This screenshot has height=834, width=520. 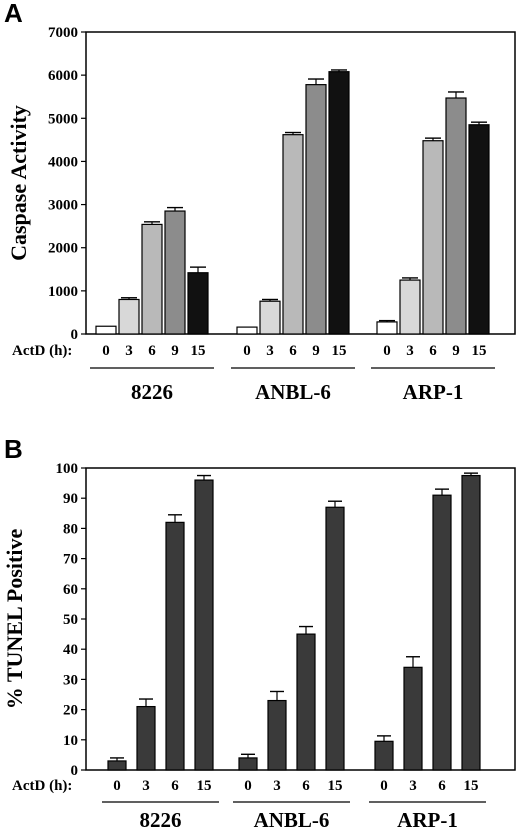 What do you see at coordinates (70, 620) in the screenshot?
I see `y-tick-label: 50` at bounding box center [70, 620].